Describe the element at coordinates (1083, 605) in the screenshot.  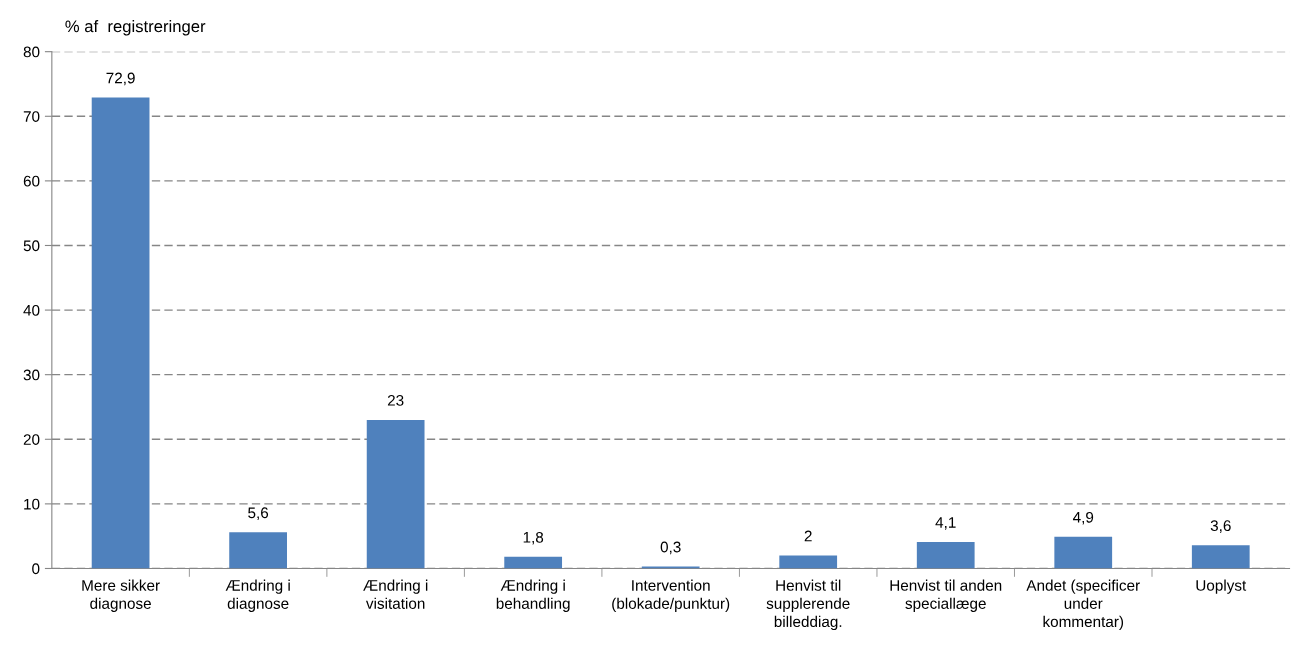
I see `x-tick-label: Andet (specificer under kommentar)` at that location.